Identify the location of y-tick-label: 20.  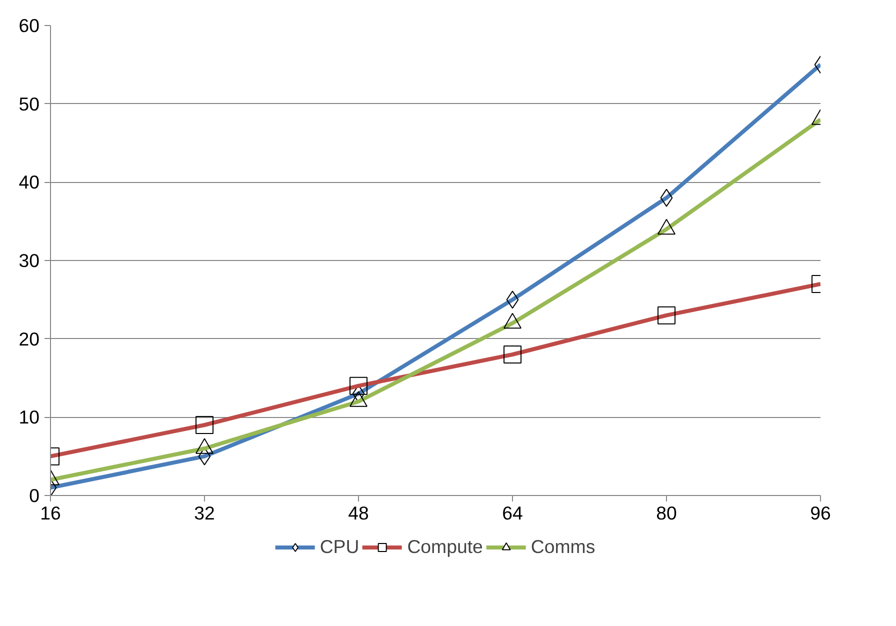
(29, 339).